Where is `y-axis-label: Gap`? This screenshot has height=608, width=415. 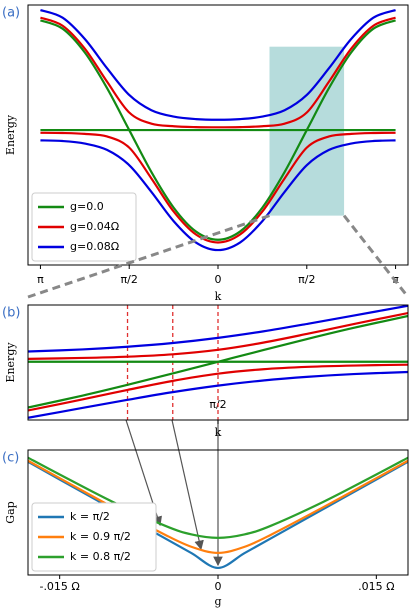
y-axis-label: Gap is located at coordinates (10, 512).